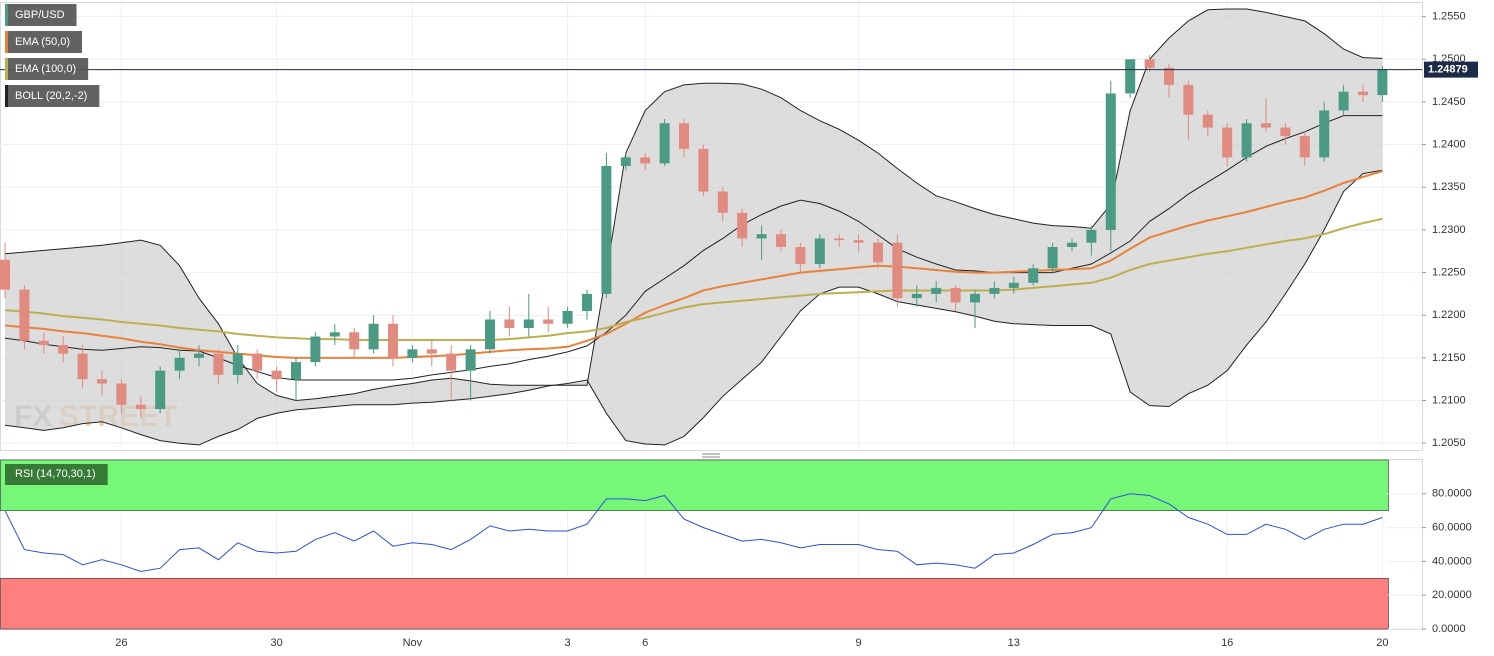 Image resolution: width=1494 pixels, height=656 pixels. Describe the element at coordinates (1451, 69) in the screenshot. I see `last-price-box` at that location.